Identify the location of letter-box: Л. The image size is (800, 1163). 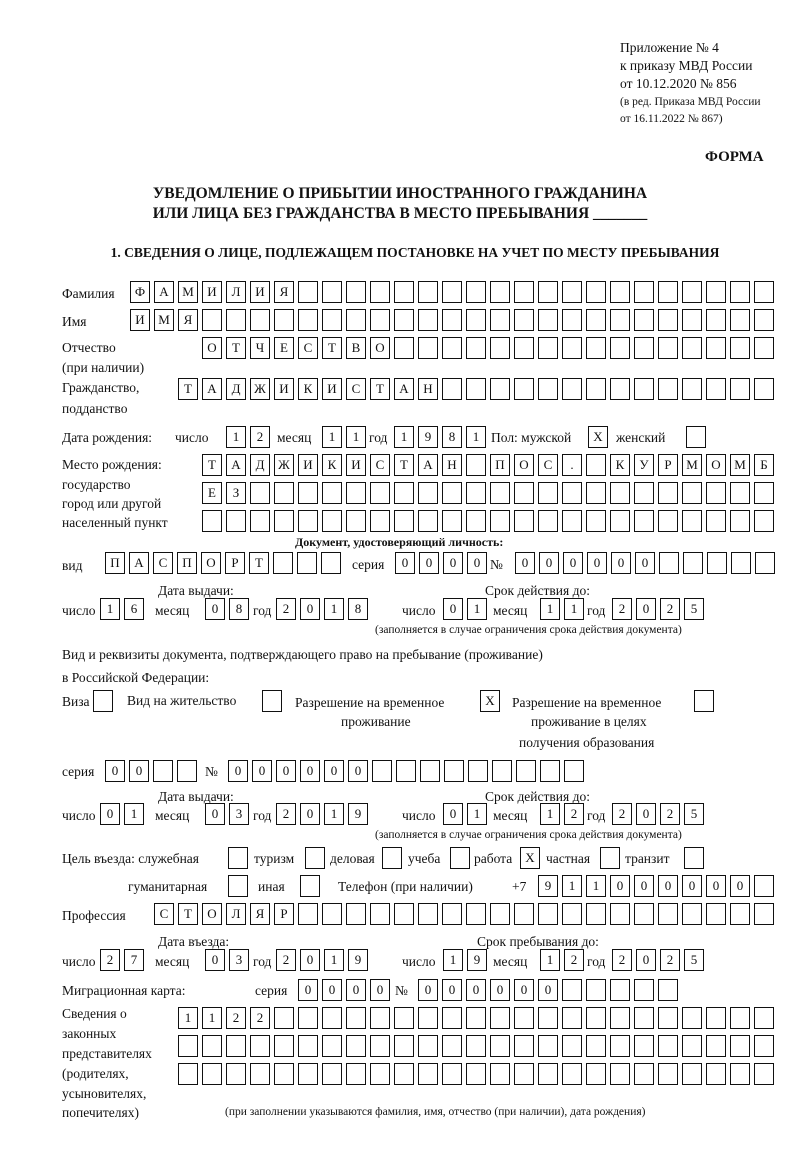
(236, 292).